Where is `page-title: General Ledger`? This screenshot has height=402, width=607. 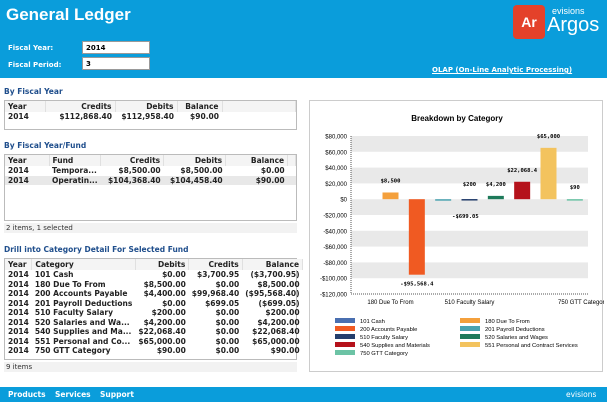 page-title: General Ledger is located at coordinates (68, 14).